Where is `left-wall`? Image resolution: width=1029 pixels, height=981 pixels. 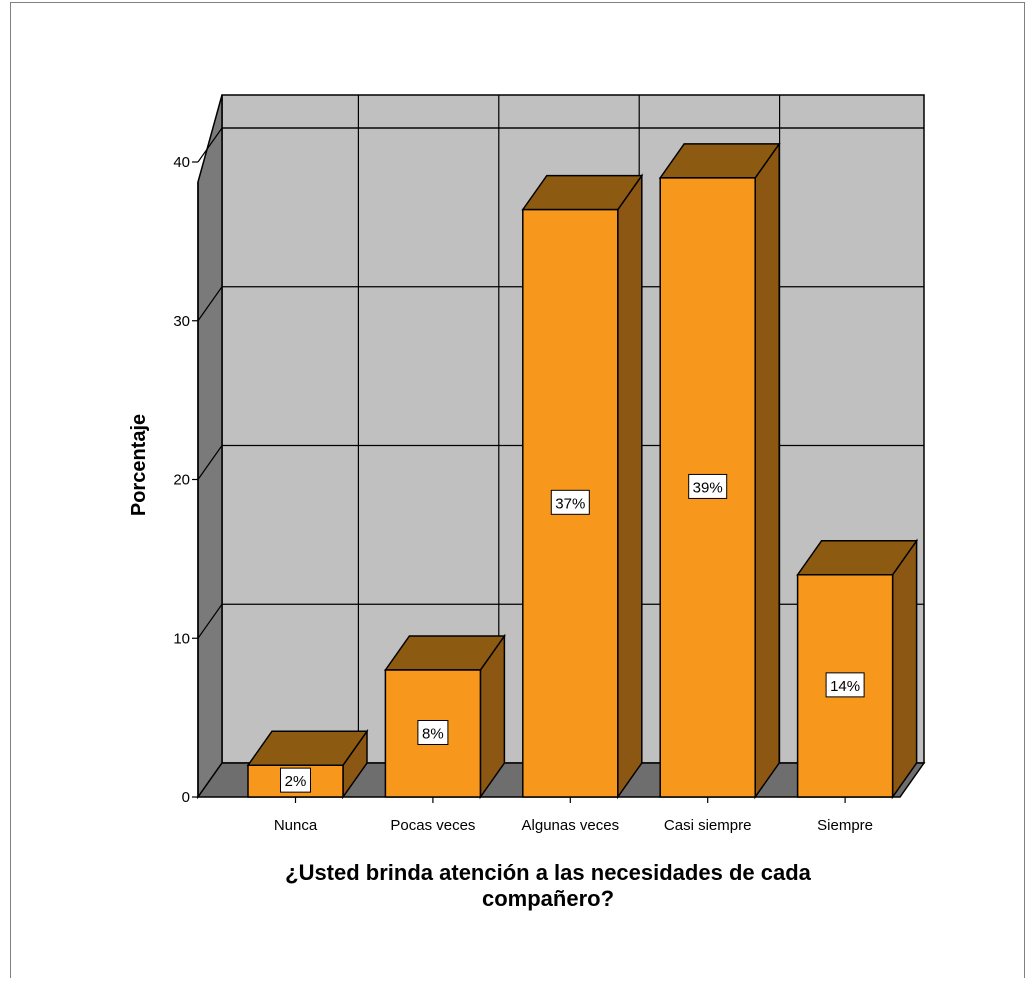 left-wall is located at coordinates (210, 447).